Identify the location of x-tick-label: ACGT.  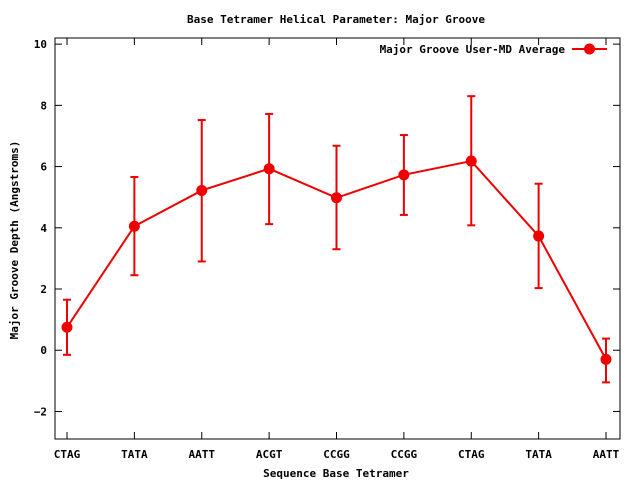
(269, 454).